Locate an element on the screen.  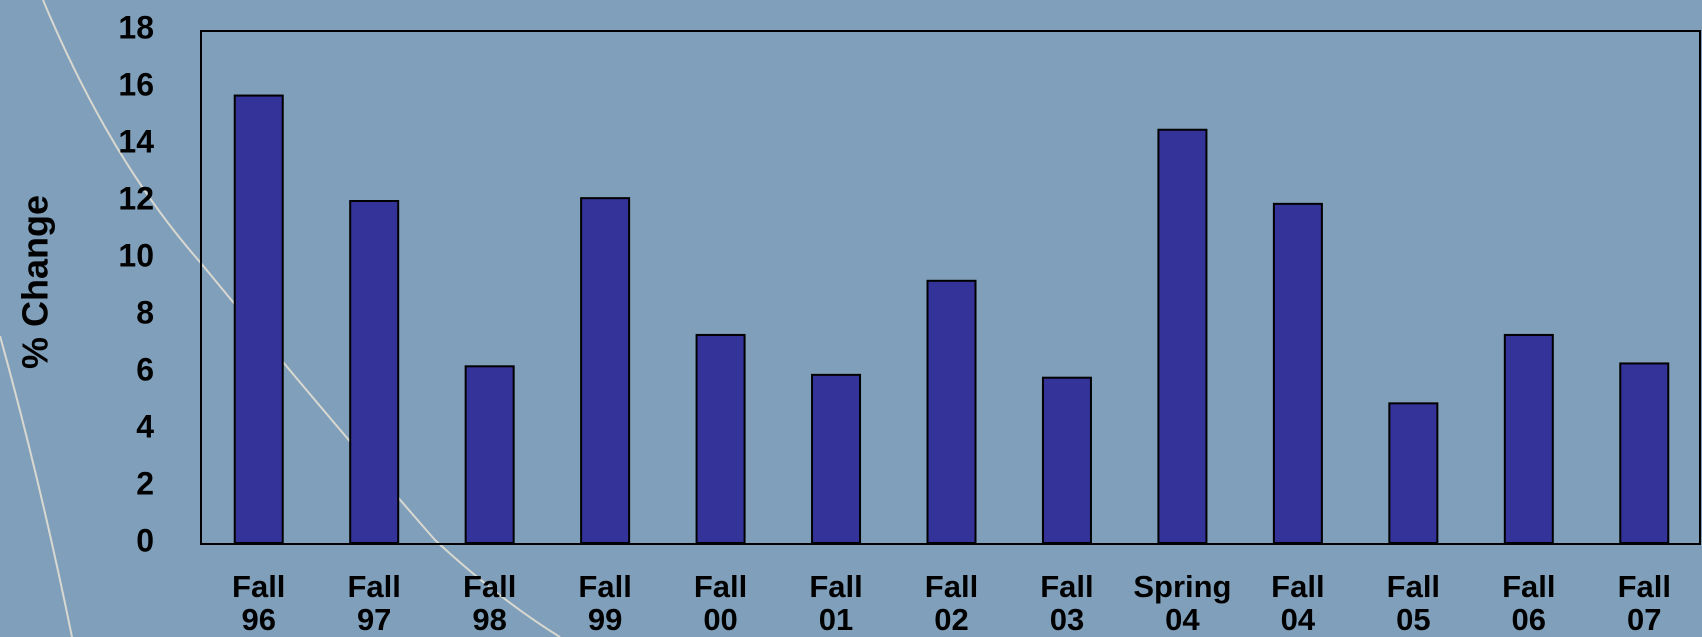
x-tick-label: Fall 98 is located at coordinates (489, 603).